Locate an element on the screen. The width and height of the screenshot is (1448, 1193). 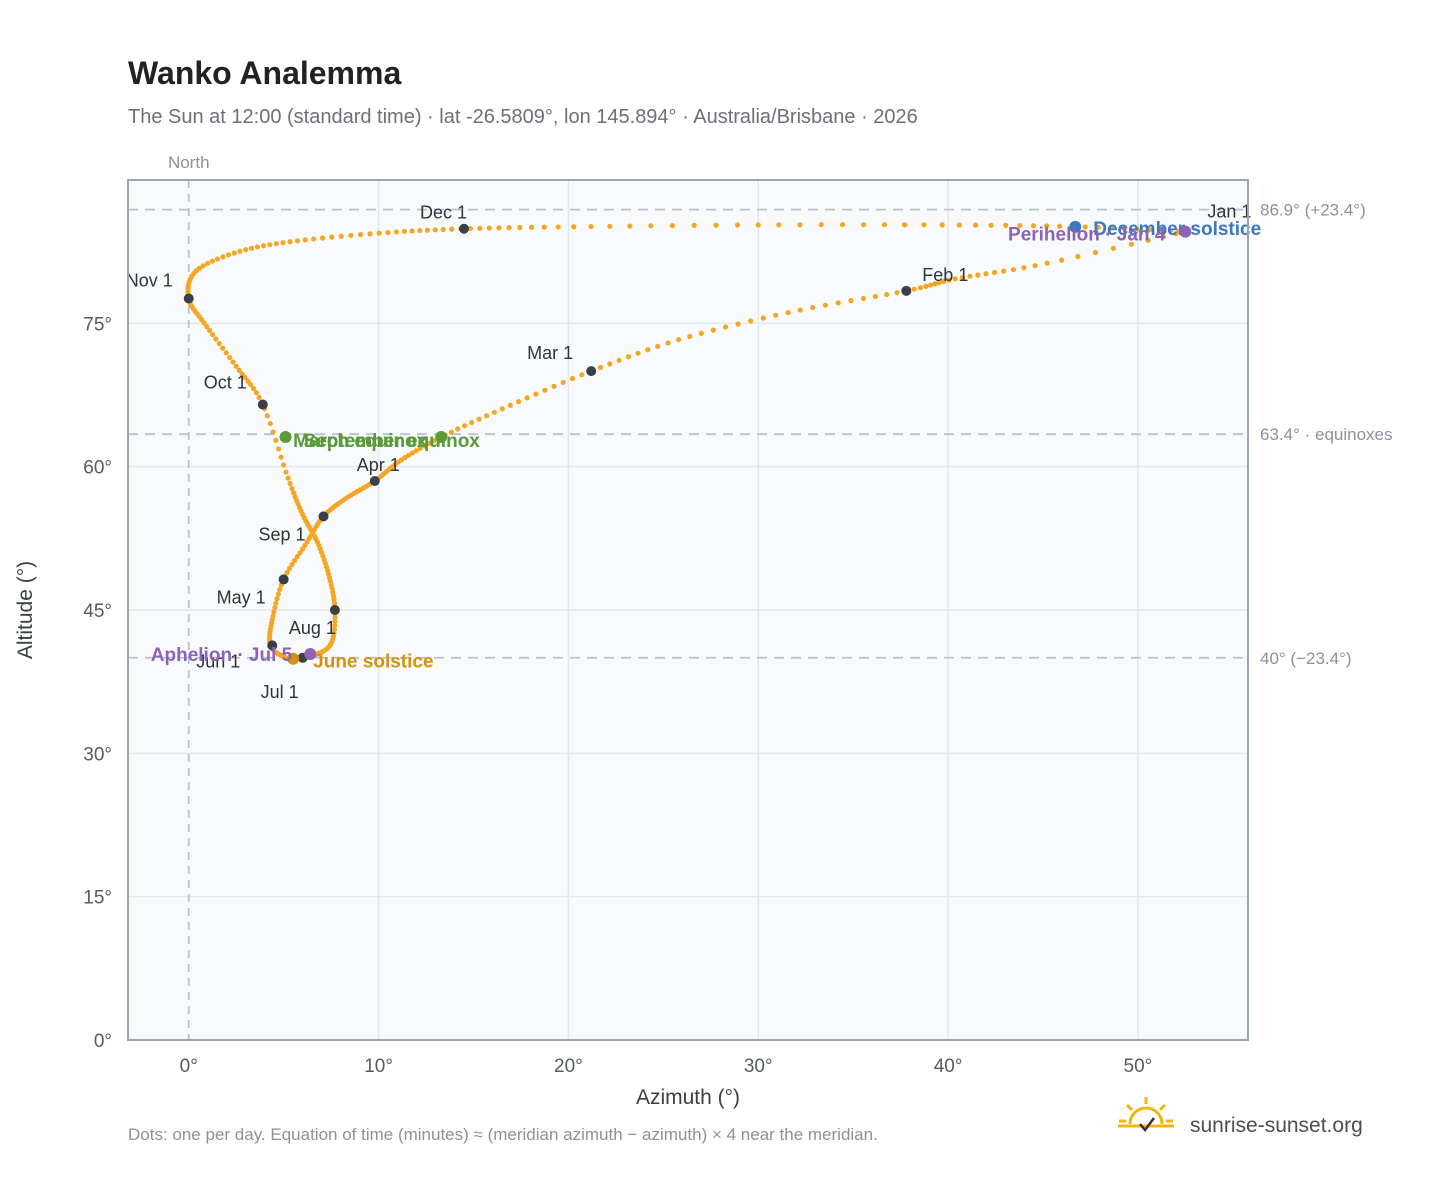
event-label: September equinox is located at coordinates (392, 441).